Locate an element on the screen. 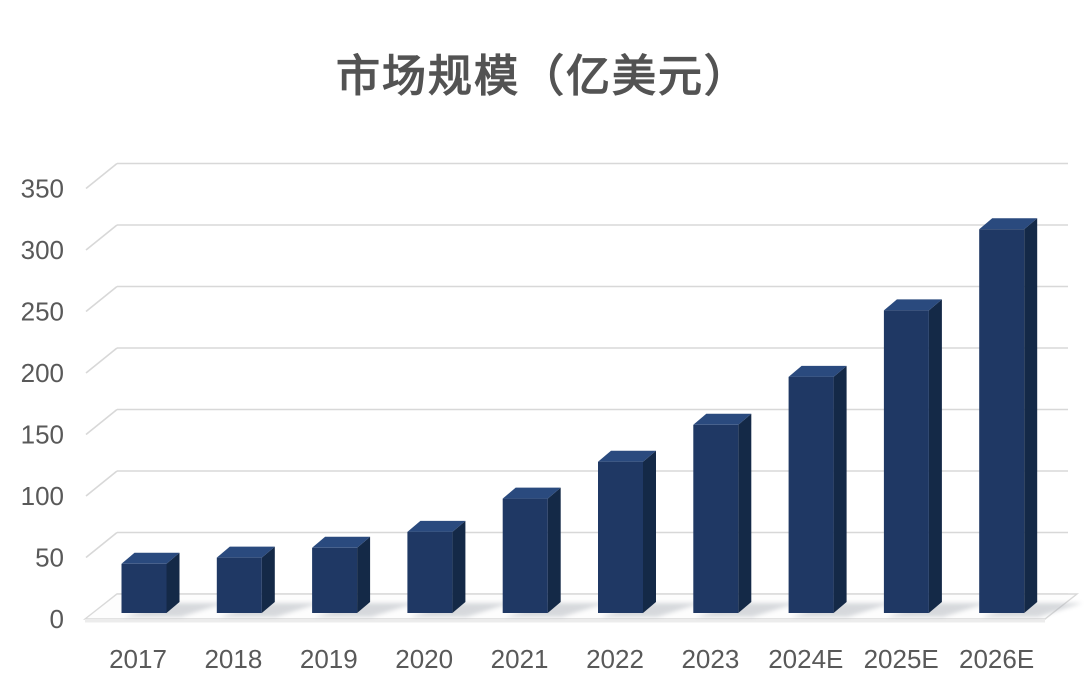 Image resolution: width=1086 pixels, height=700 pixels. x-label-2021: 2021 is located at coordinates (520, 659).